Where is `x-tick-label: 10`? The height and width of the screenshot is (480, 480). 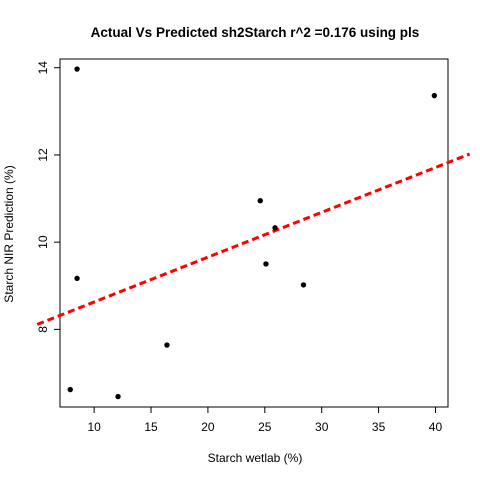
x-tick-label: 10 is located at coordinates (94, 427).